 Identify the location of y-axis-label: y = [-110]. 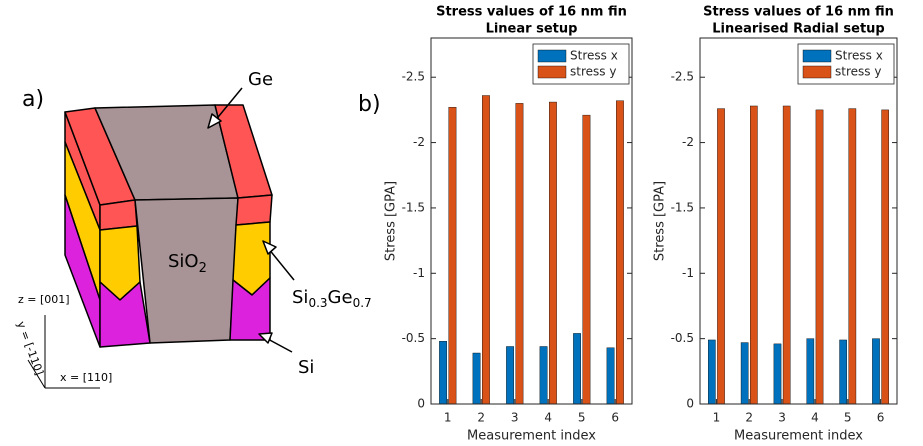
(29, 348).